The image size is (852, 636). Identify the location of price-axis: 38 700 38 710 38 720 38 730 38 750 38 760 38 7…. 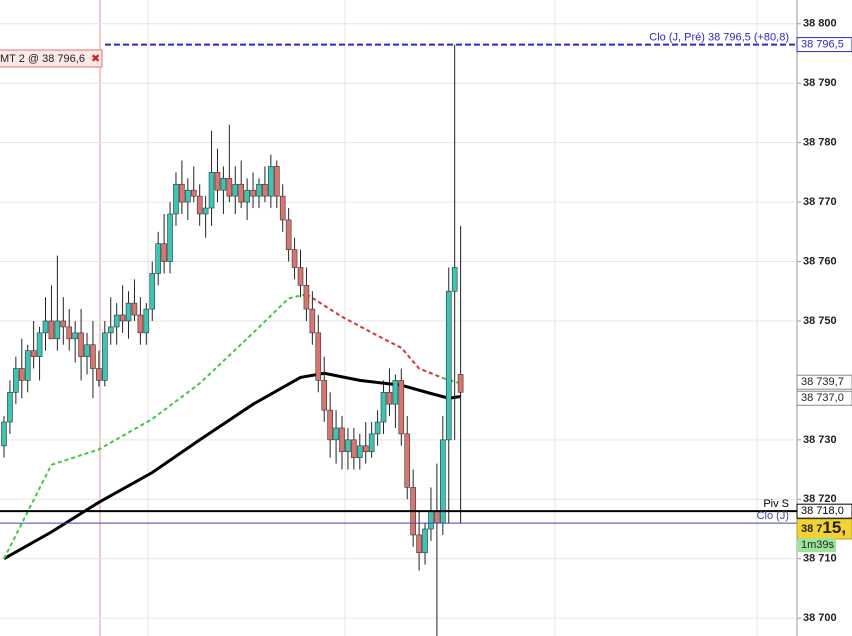
(817, 321).